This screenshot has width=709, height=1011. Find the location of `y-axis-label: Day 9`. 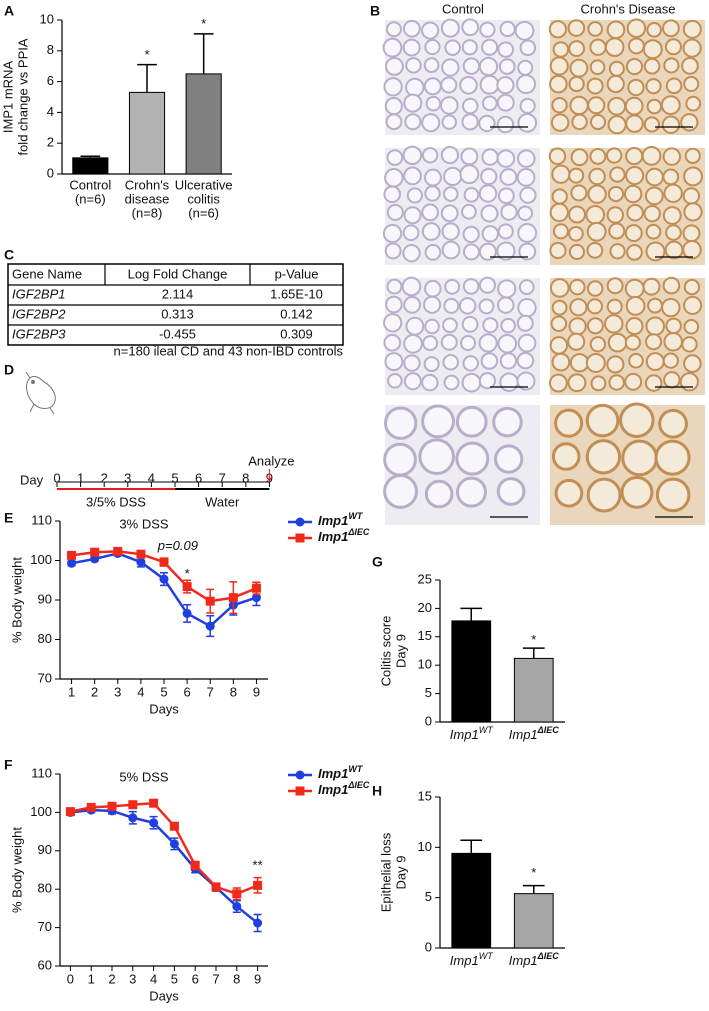

y-axis-label: Day 9 is located at coordinates (400, 651).